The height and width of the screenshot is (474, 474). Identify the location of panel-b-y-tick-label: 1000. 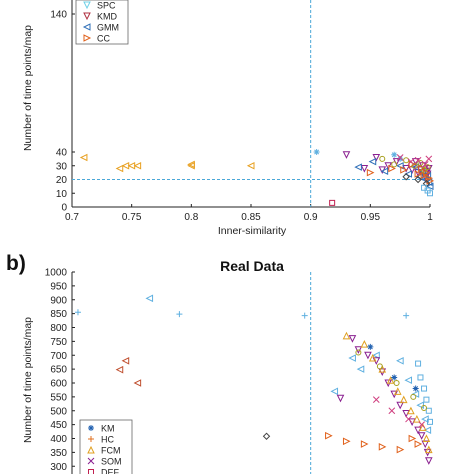
(56, 273).